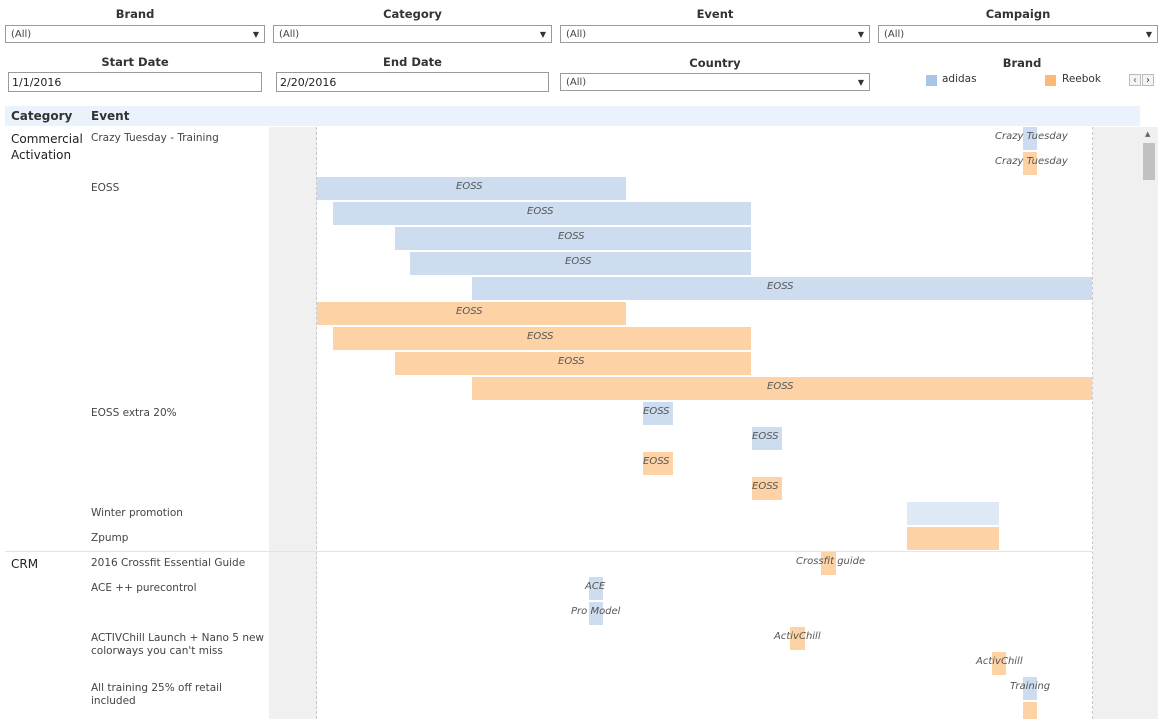 This screenshot has width=1163, height=719. I want to click on end-date-label: End Date, so click(412, 62).